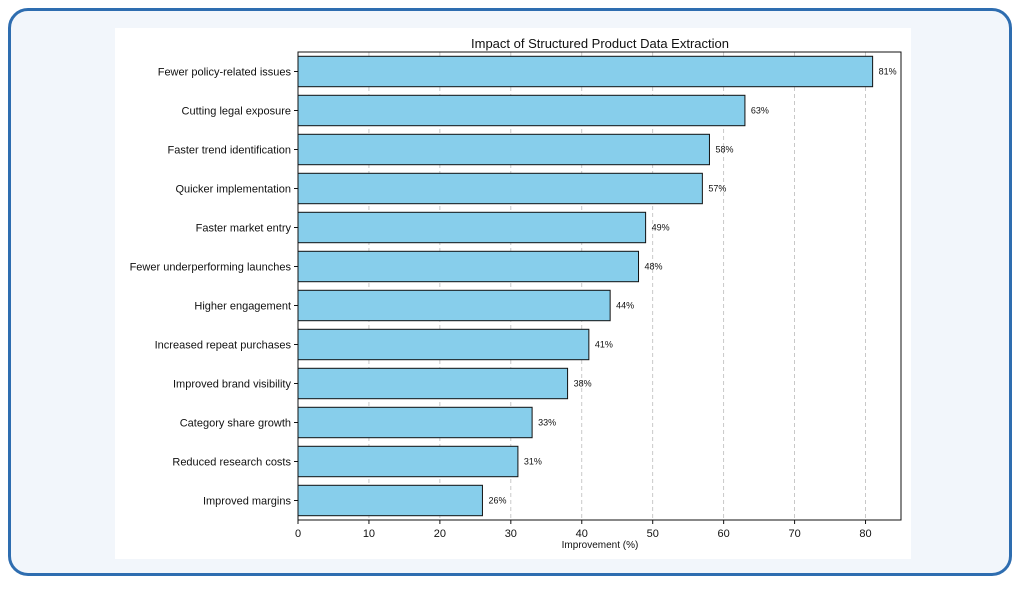  What do you see at coordinates (533, 462) in the screenshot?
I see `bar-value-label: 31%` at bounding box center [533, 462].